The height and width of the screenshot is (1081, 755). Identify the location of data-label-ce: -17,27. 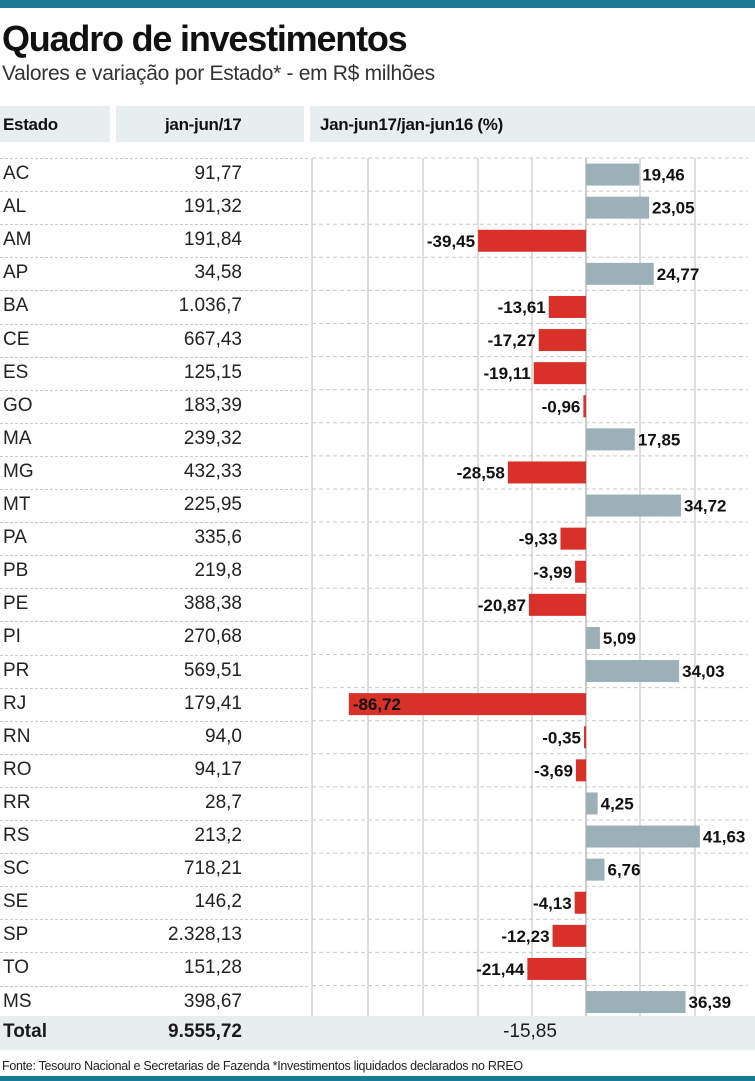
(512, 340).